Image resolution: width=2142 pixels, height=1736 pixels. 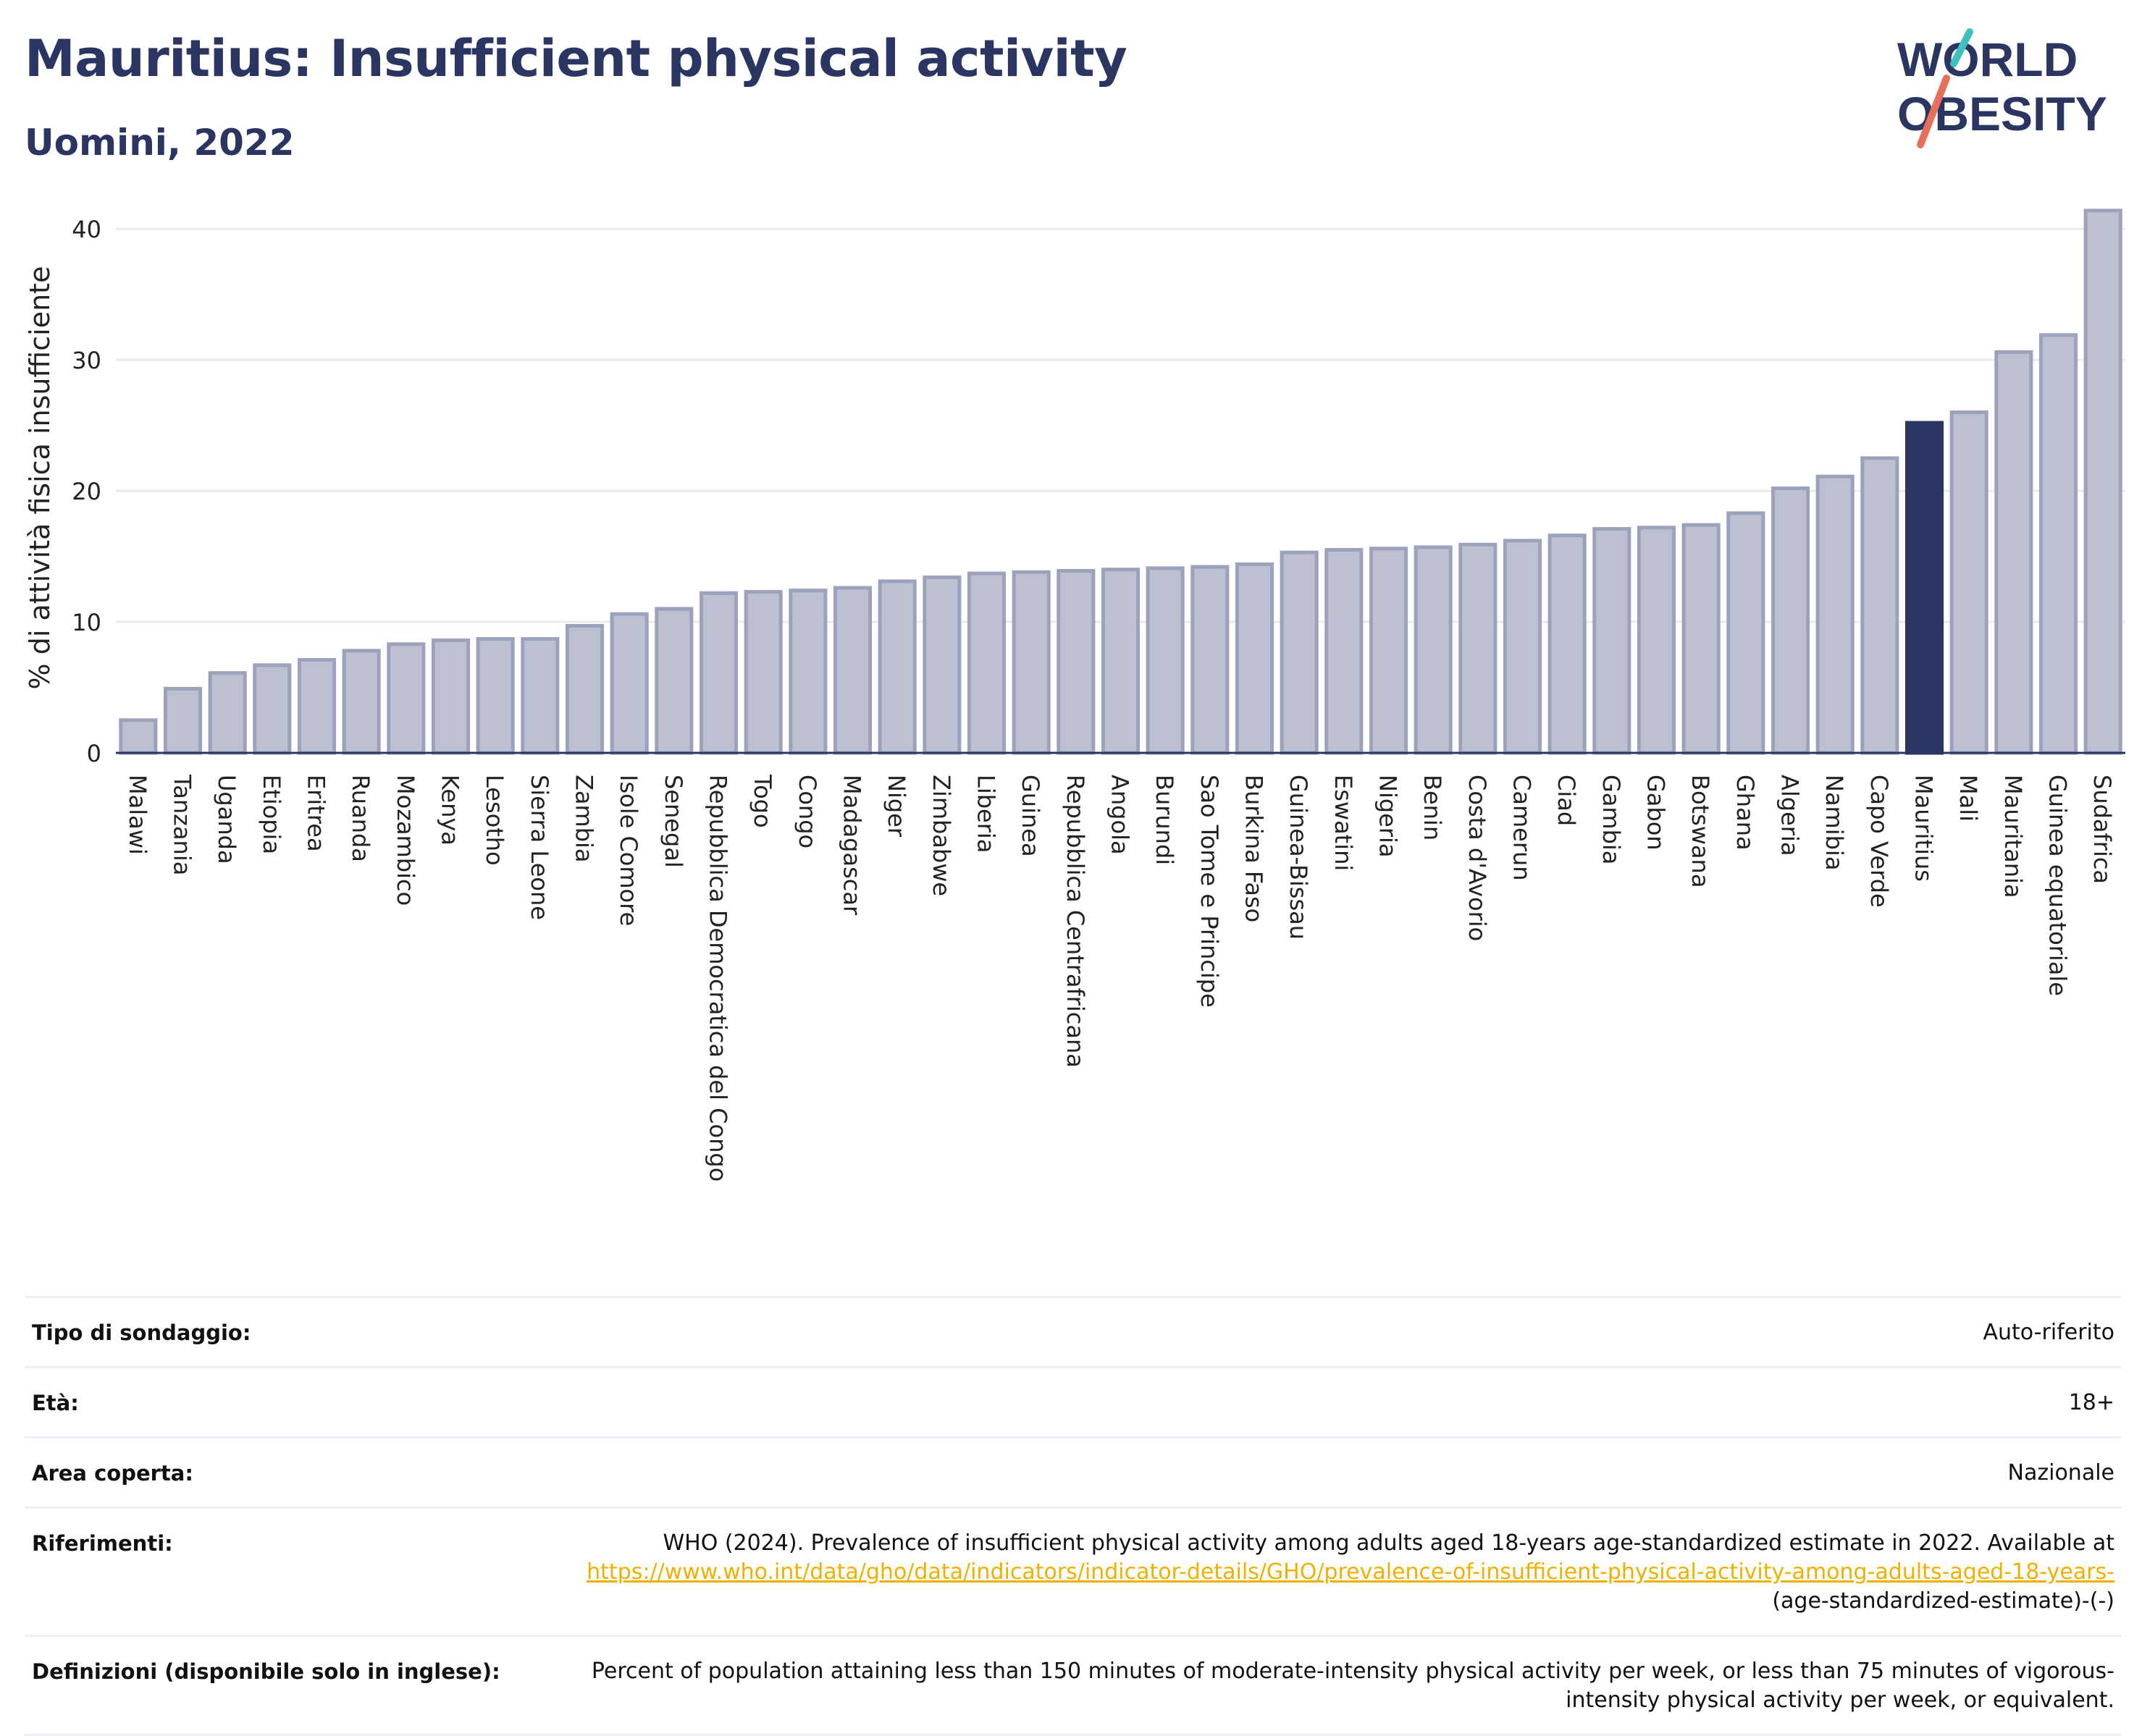 What do you see at coordinates (86, 622) in the screenshot?
I see `y-tick-label: 10` at bounding box center [86, 622].